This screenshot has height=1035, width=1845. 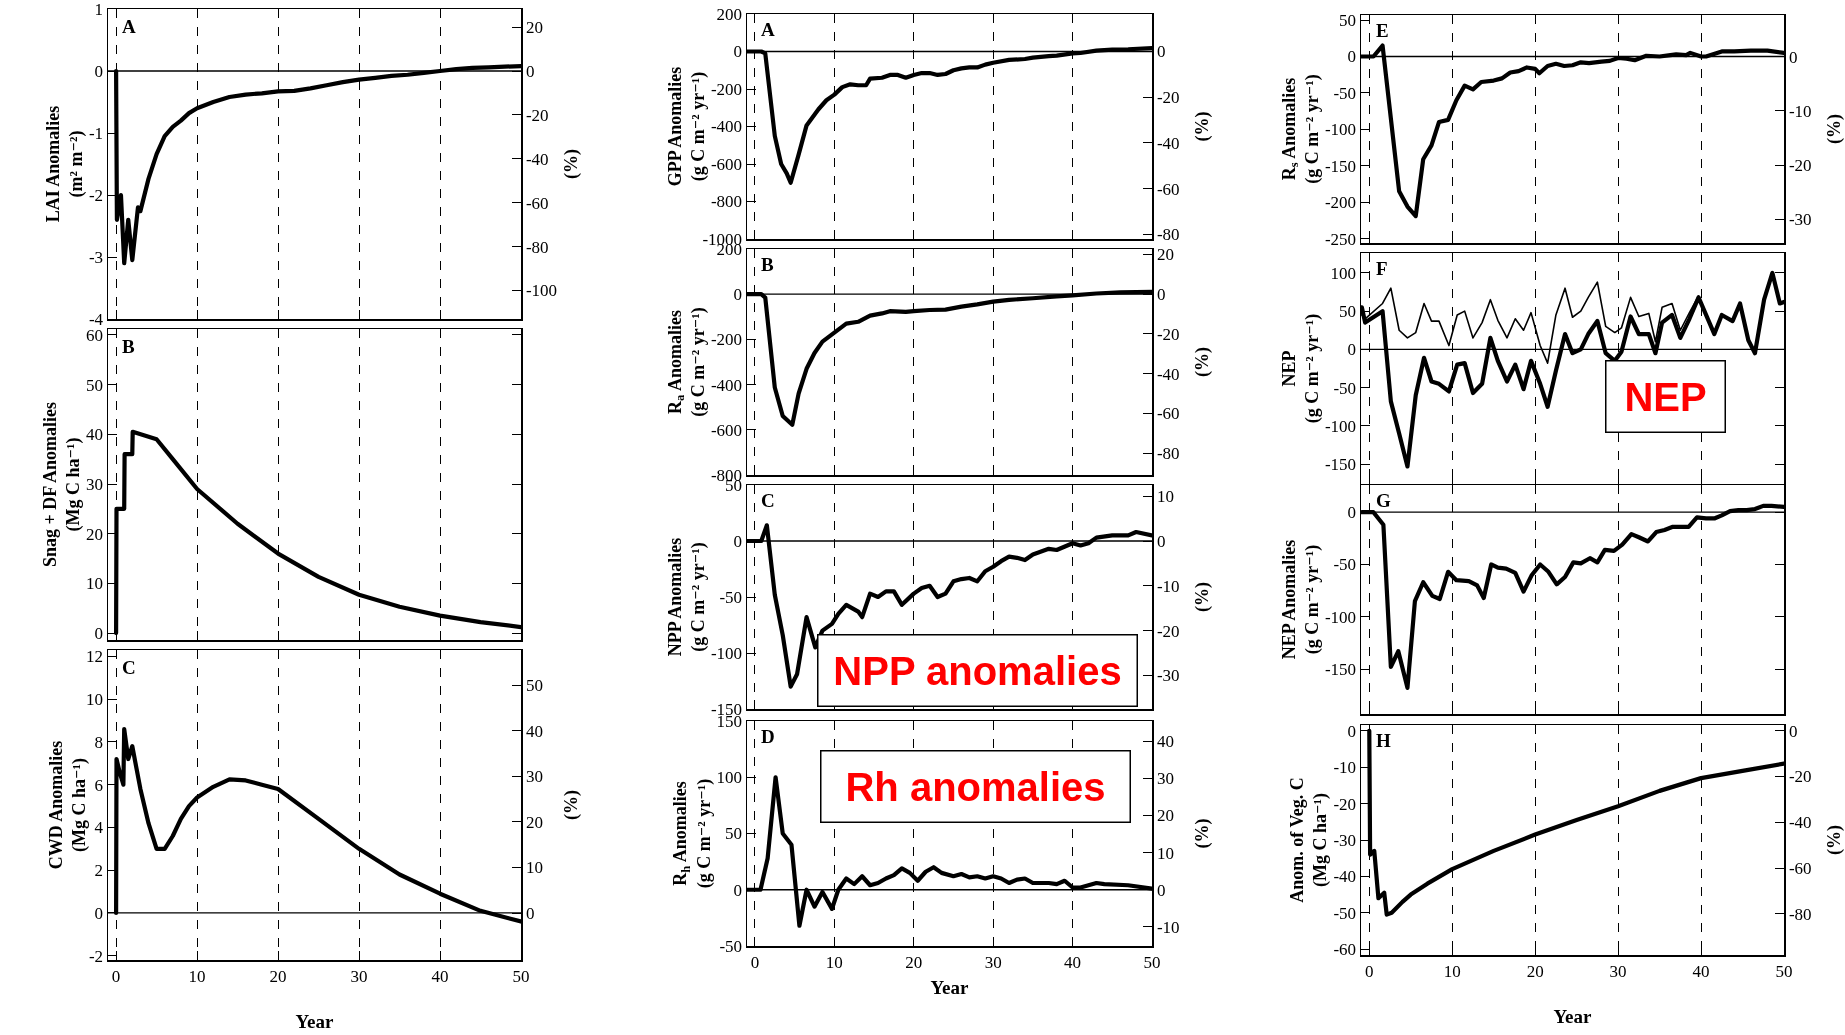 I want to click on y-axis-title: CWD Anomalies (Mg C ha⁻¹), so click(x=67, y=805).